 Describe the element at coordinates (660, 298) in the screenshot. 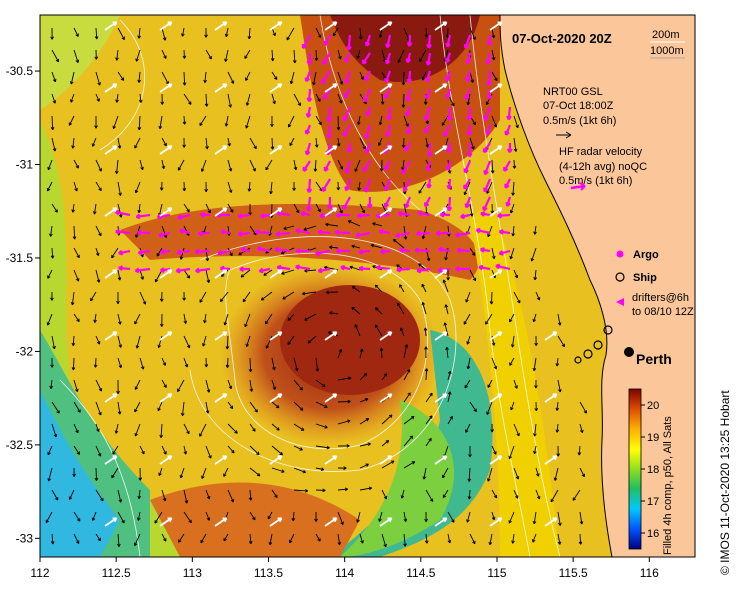

I see `drifters-line1: drifters@6h` at that location.